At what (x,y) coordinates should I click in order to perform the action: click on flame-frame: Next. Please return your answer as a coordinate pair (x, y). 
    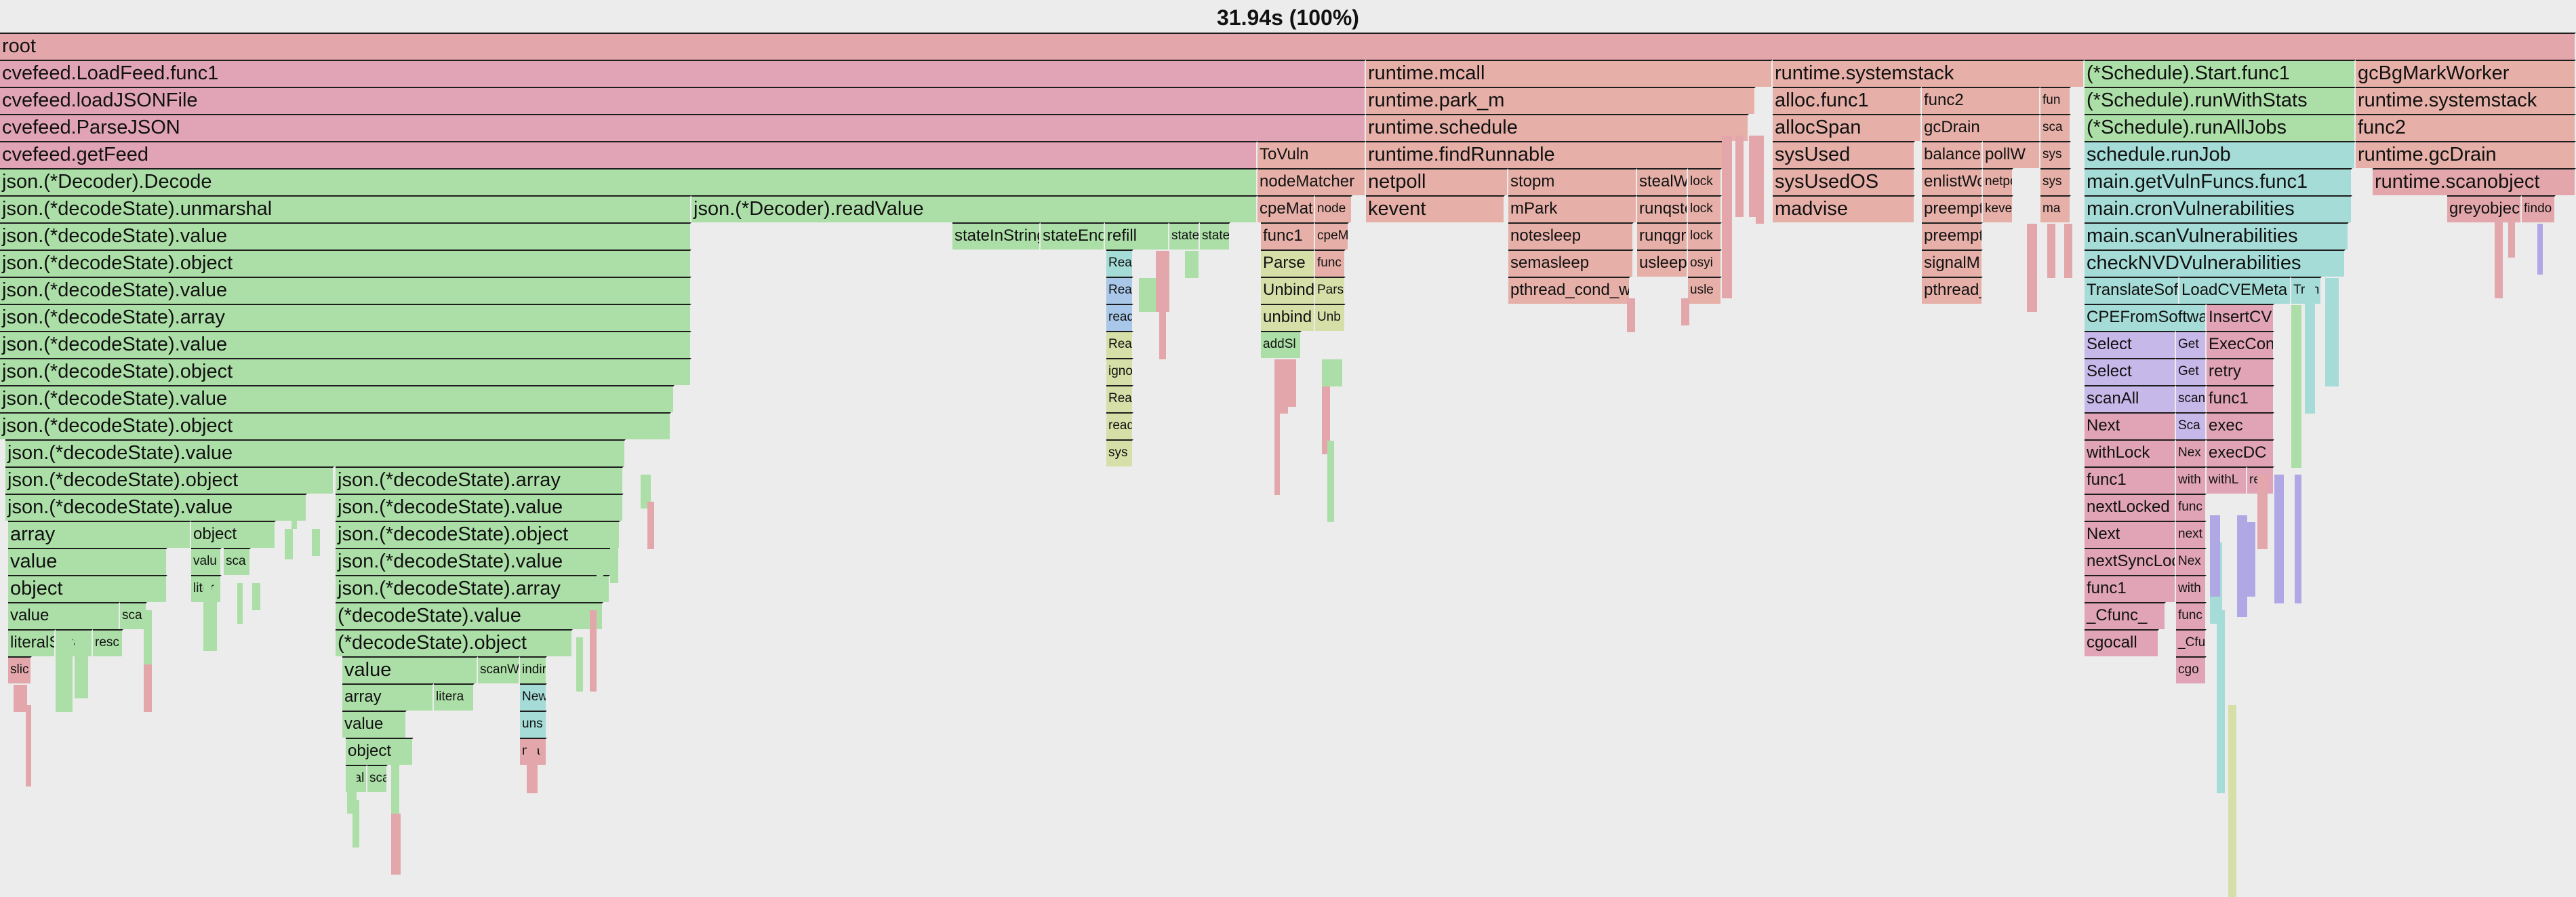
    Looking at the image, I should click on (2130, 534).